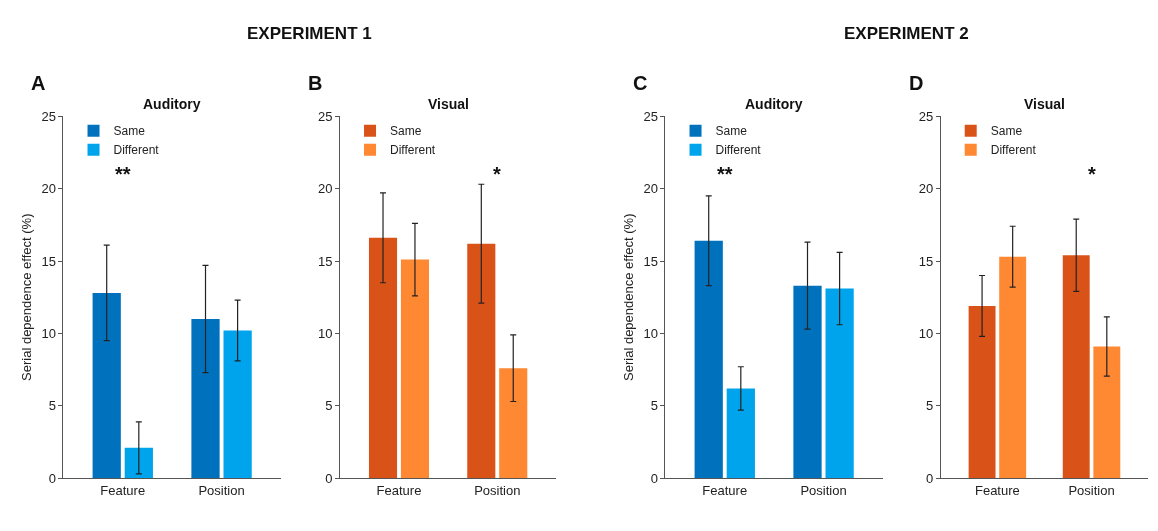 The image size is (1158, 531). What do you see at coordinates (38, 83) in the screenshot?
I see `text: A` at bounding box center [38, 83].